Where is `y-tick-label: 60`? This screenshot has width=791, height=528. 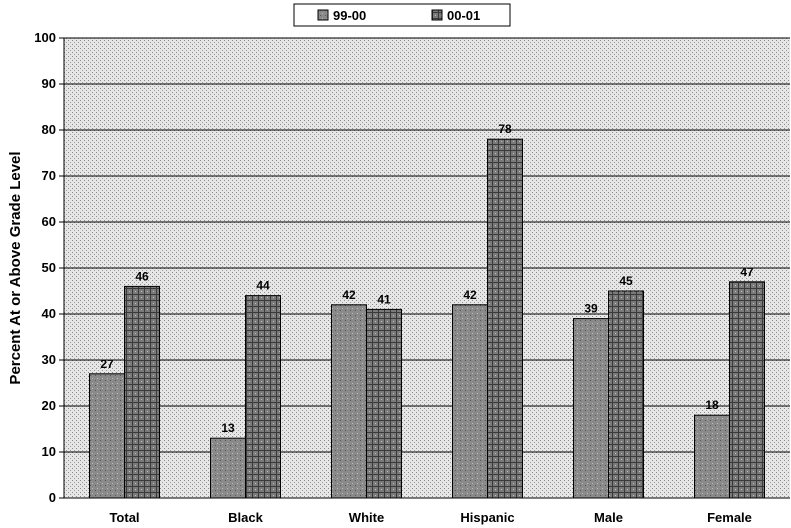 y-tick-label: 60 is located at coordinates (49, 221).